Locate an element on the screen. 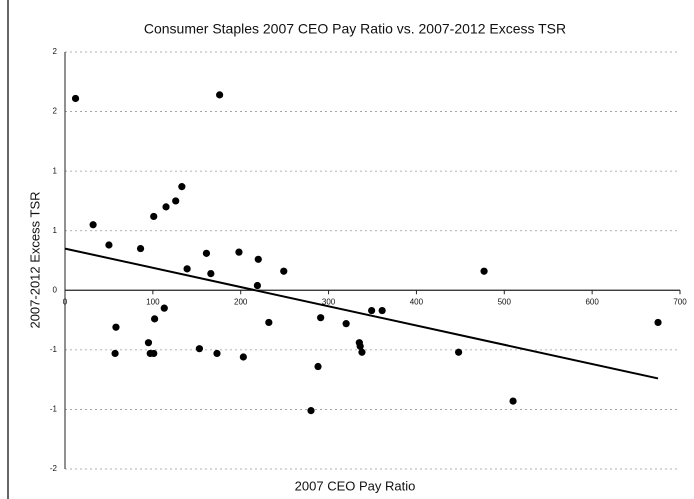 This screenshot has width=694, height=499. x-tick-label: 200 is located at coordinates (241, 301).